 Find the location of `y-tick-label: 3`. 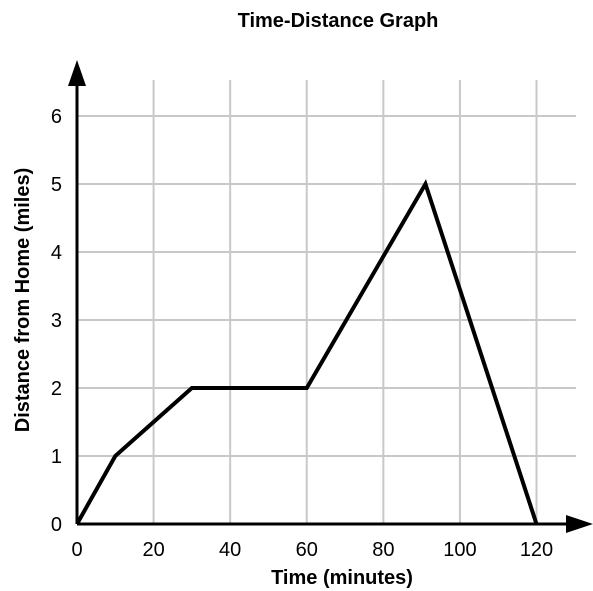

y-tick-label: 3 is located at coordinates (56, 321).